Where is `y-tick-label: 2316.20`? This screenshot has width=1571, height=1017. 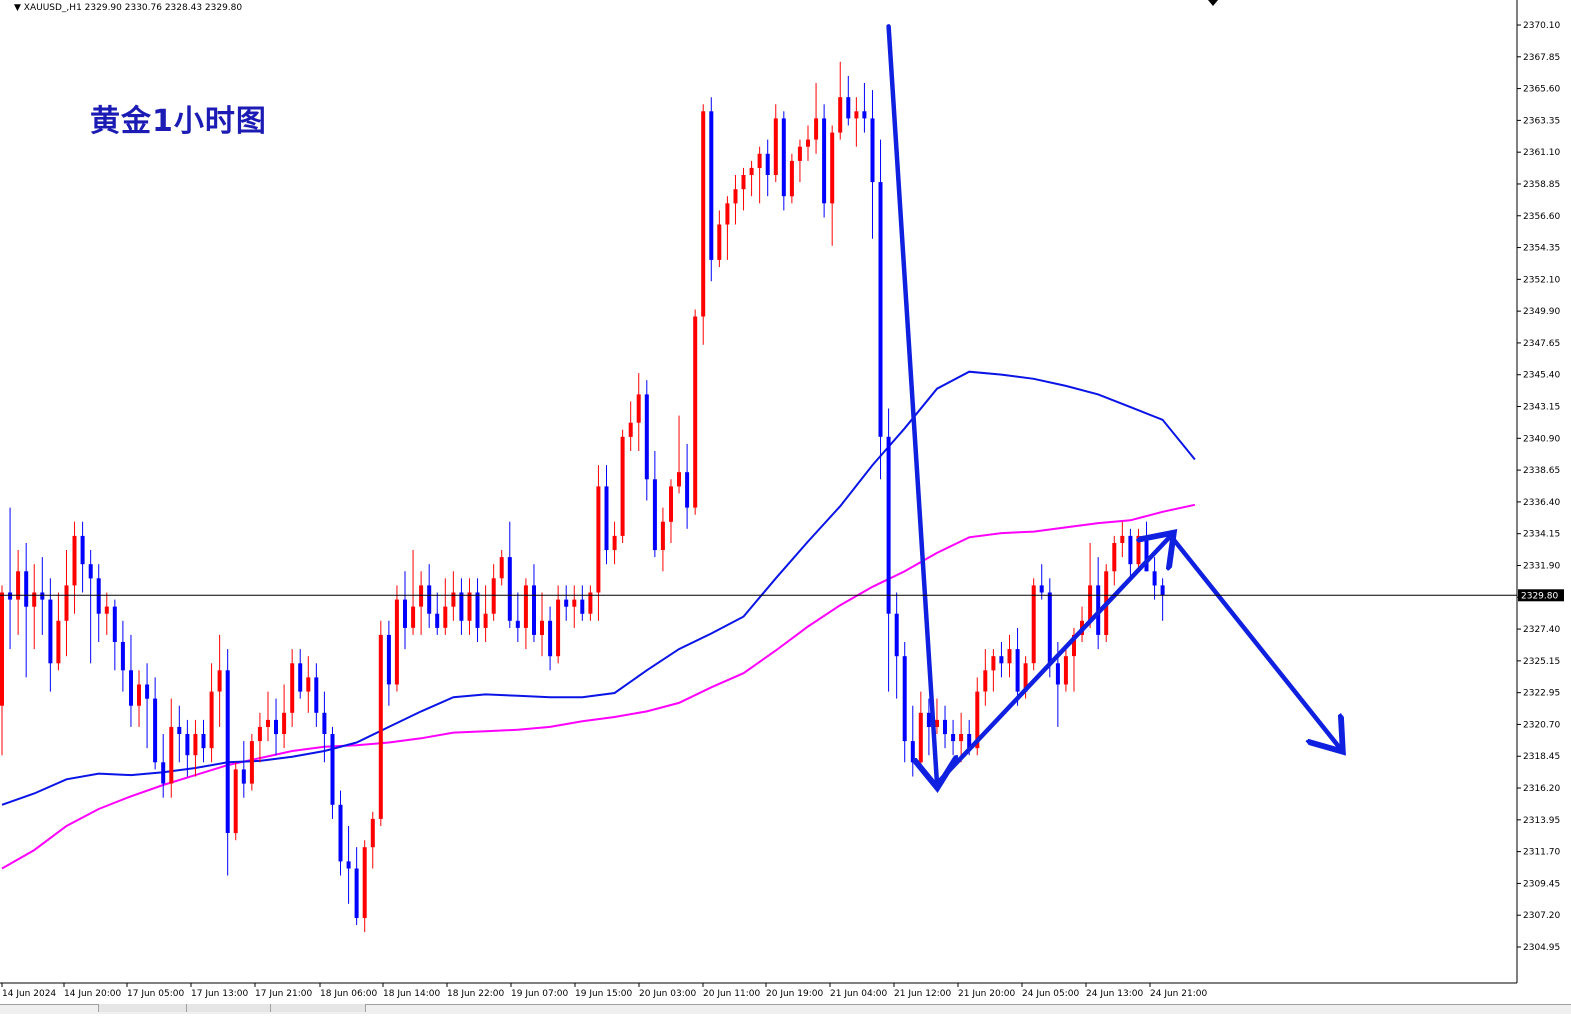
y-tick-label: 2316.20 is located at coordinates (1541, 789).